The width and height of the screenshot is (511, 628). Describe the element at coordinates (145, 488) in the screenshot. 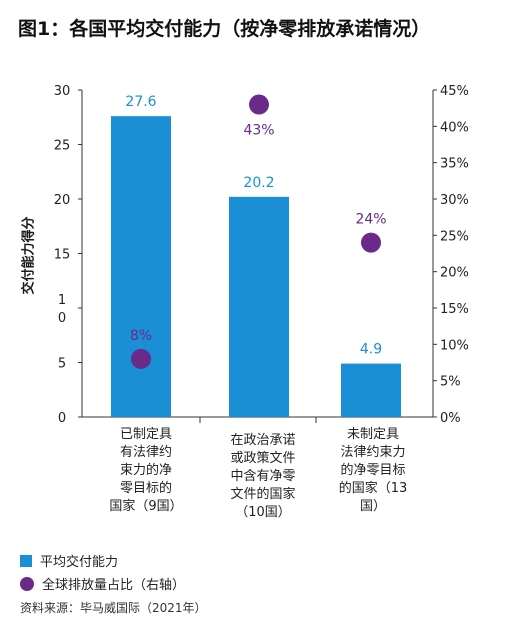

I see `category-label-line: 零目标的` at that location.